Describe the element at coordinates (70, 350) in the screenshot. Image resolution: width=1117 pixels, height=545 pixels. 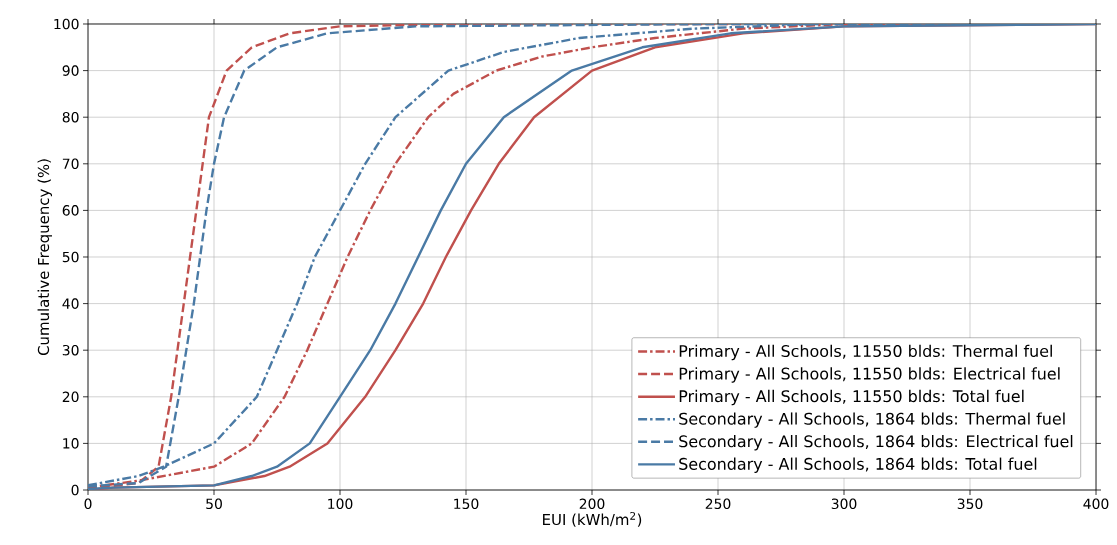
I see `y-tick-label: 30` at that location.